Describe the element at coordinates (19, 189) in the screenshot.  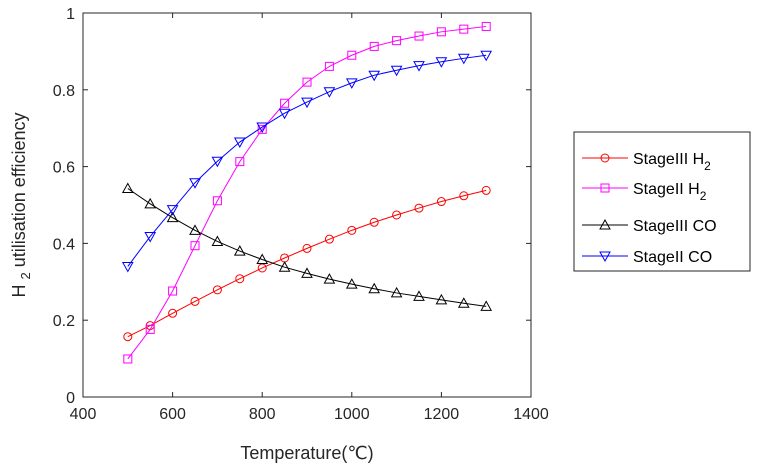
I see `y-axis-title-rest: utilisation efficiency` at that location.